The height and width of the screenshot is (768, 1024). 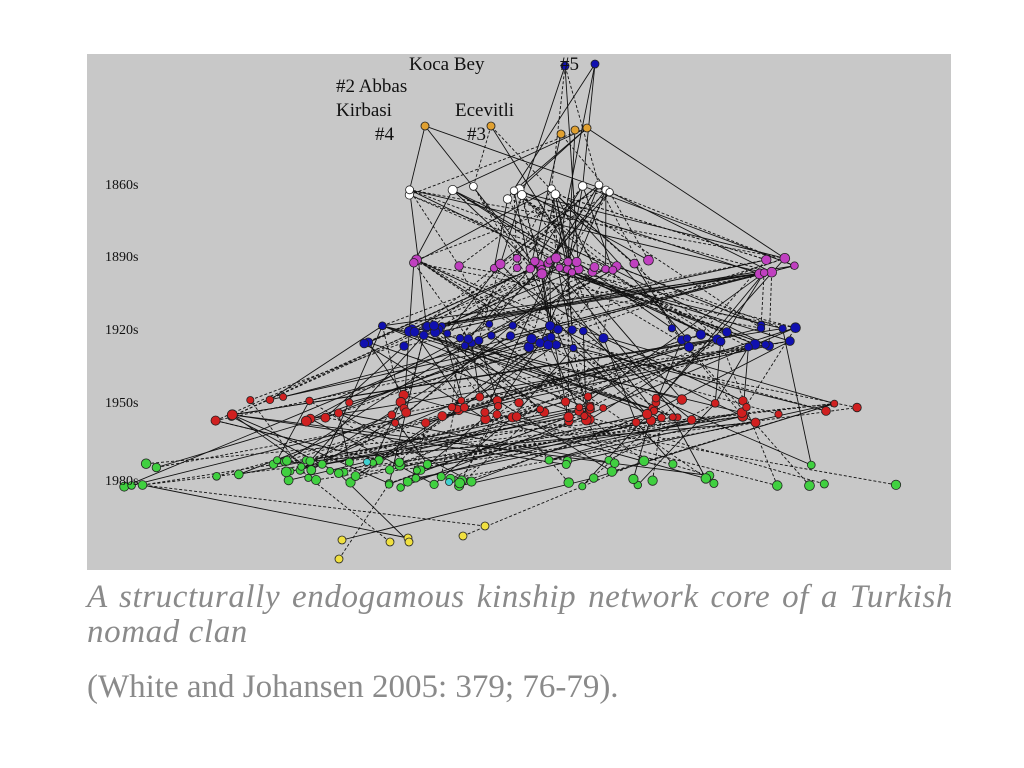 I want to click on caption-source: (White and Johansen 2005: 379; 76-79)., so click(x=353, y=687).